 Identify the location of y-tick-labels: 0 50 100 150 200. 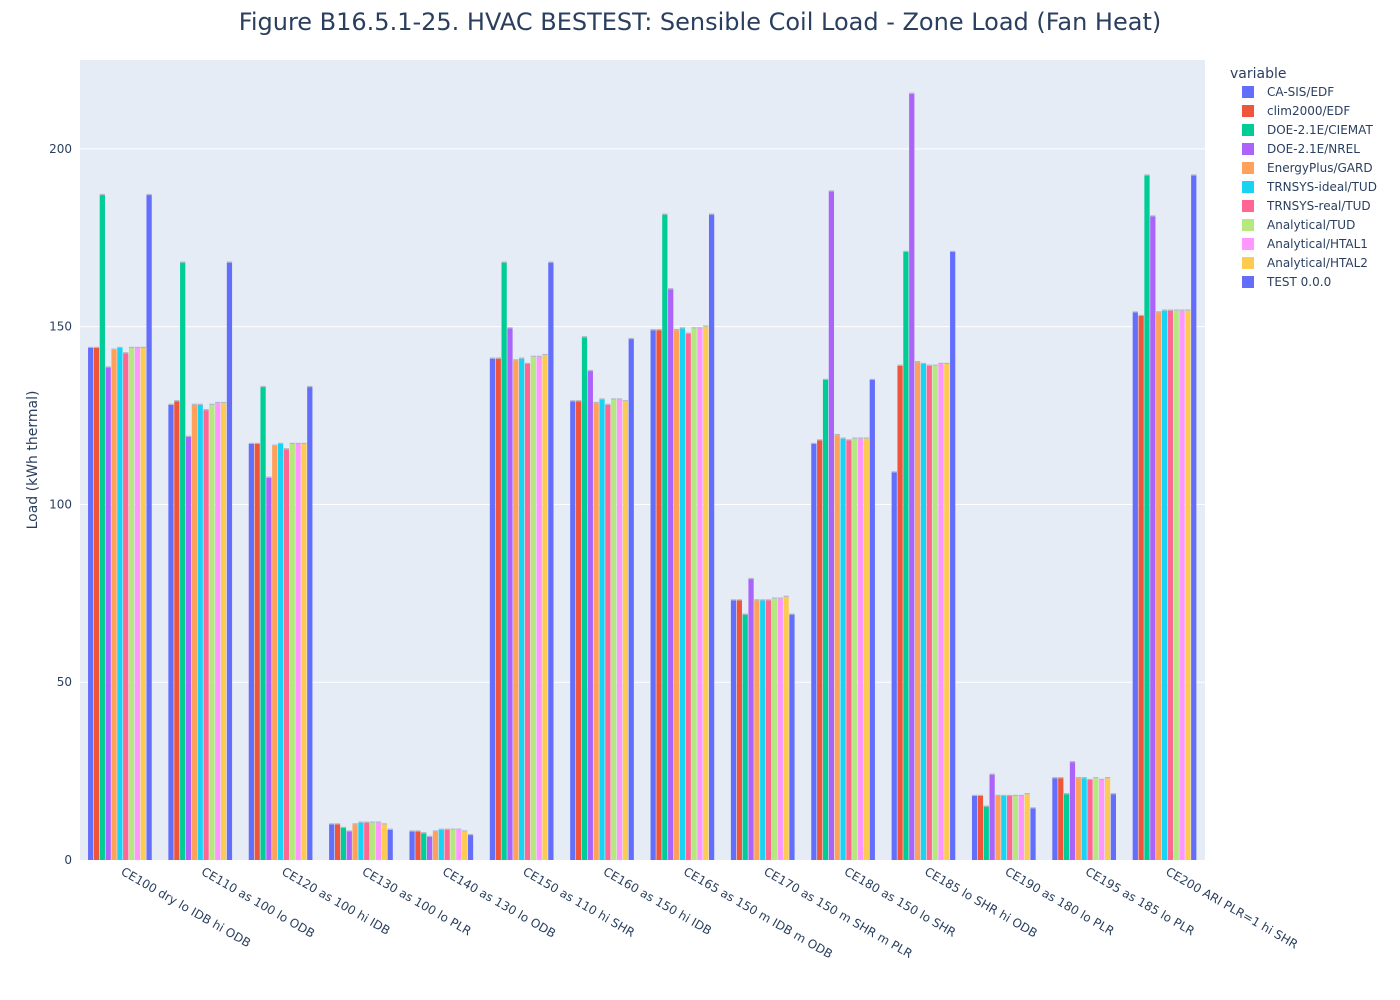
(60, 504).